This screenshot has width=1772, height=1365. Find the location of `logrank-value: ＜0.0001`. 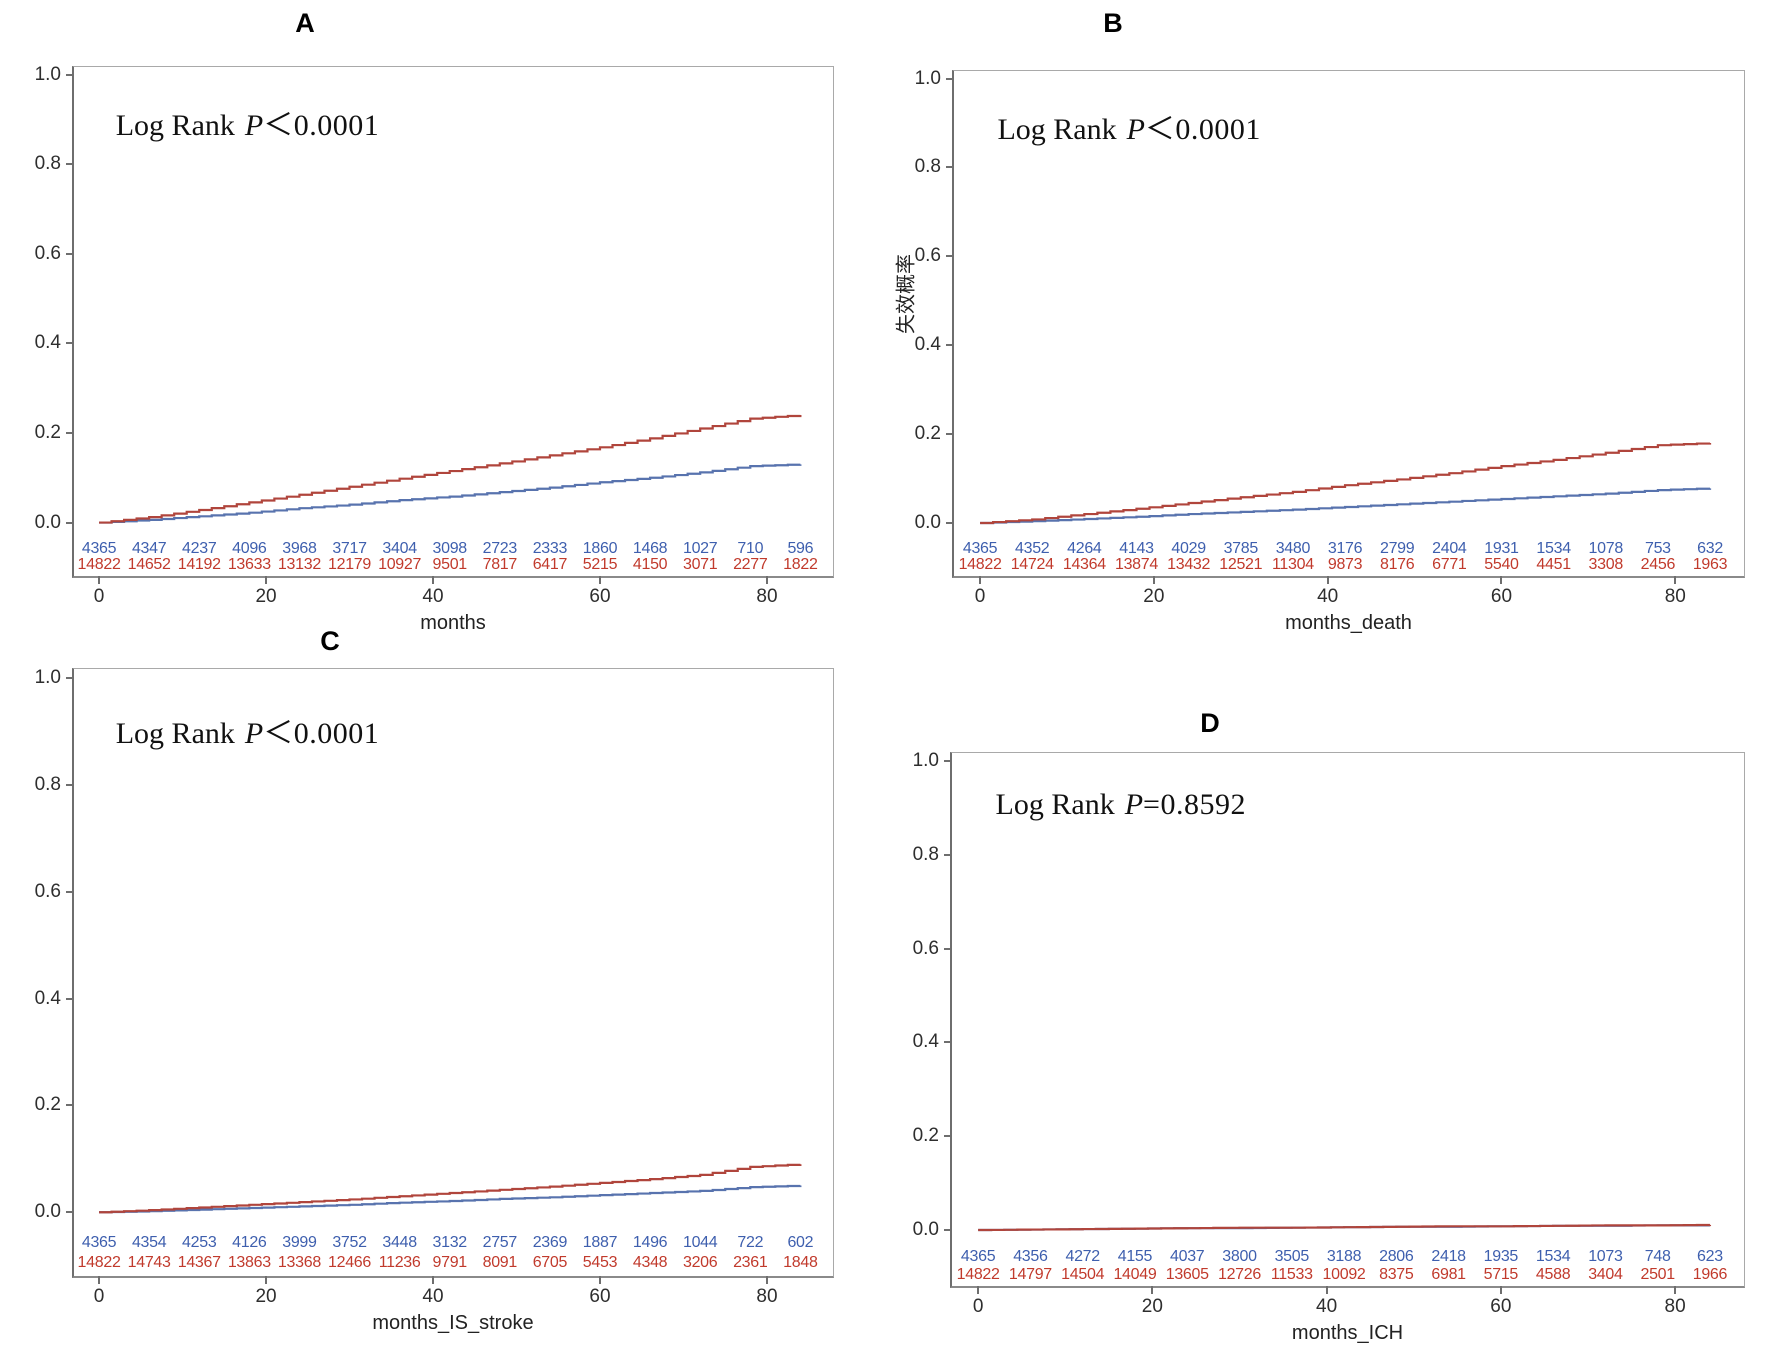

logrank-value: ＜0.0001 is located at coordinates (321, 734).